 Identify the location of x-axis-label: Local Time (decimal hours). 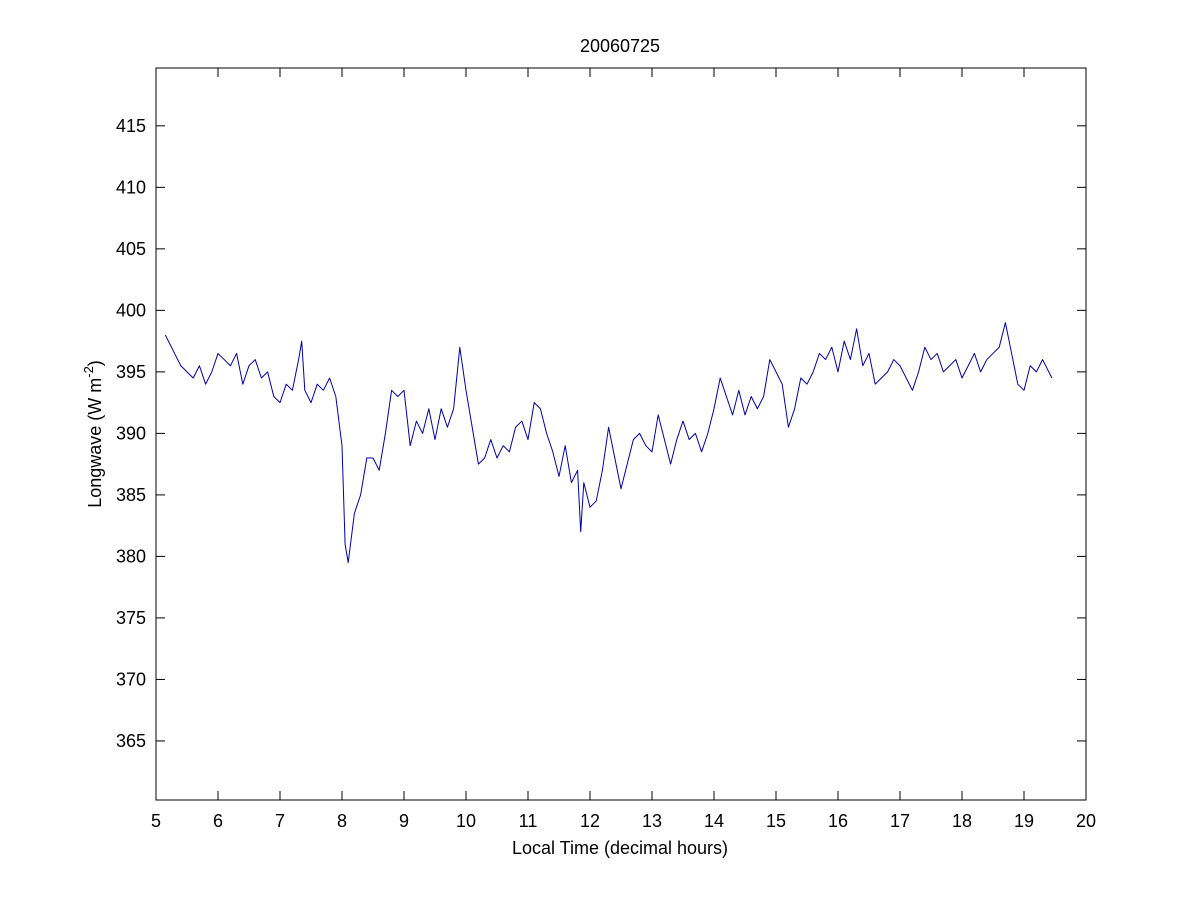
(620, 848).